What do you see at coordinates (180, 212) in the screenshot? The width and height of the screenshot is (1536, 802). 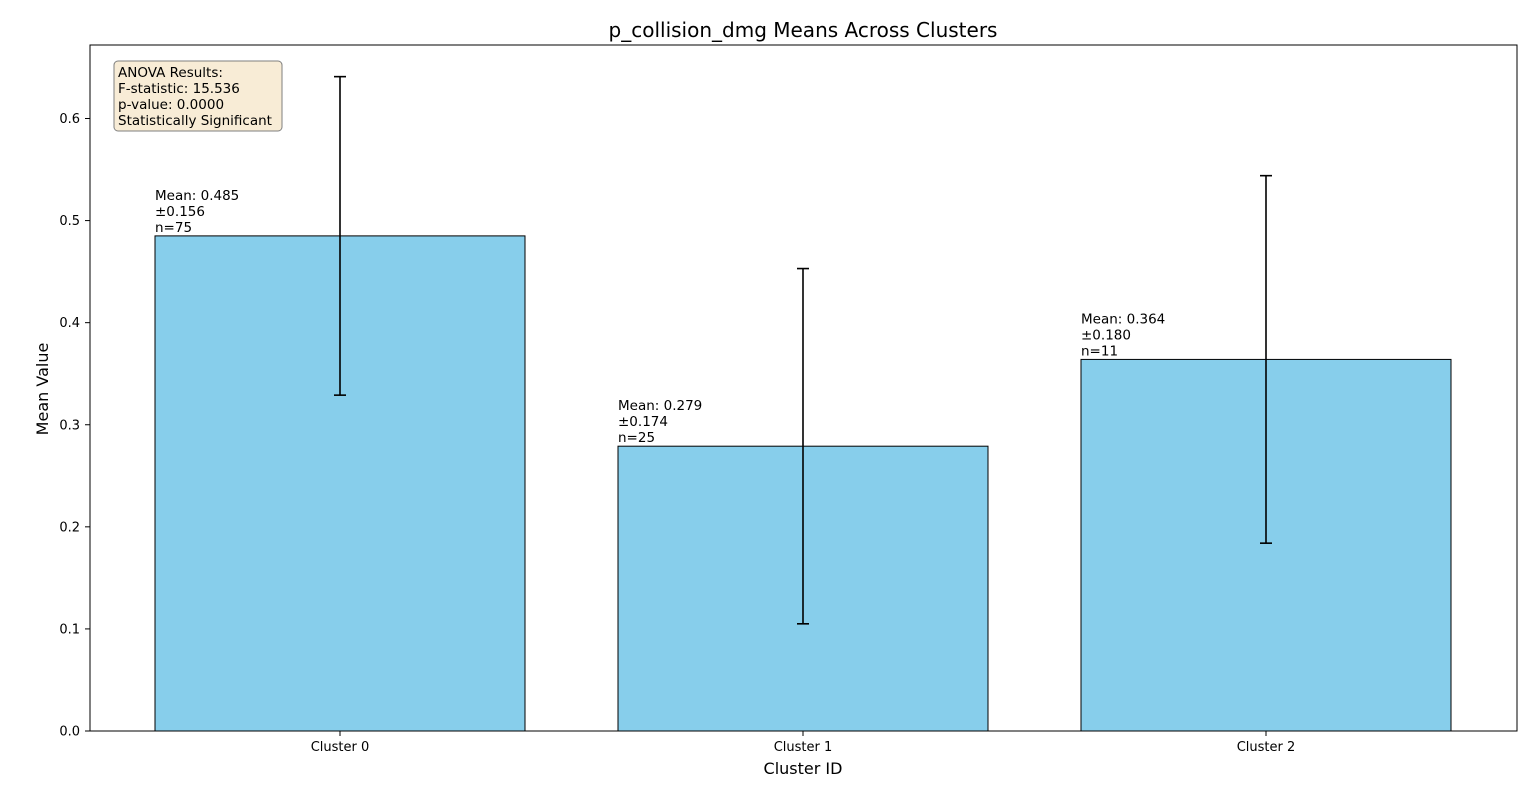 I see `bar-label-0-1: ±0.156` at bounding box center [180, 212].